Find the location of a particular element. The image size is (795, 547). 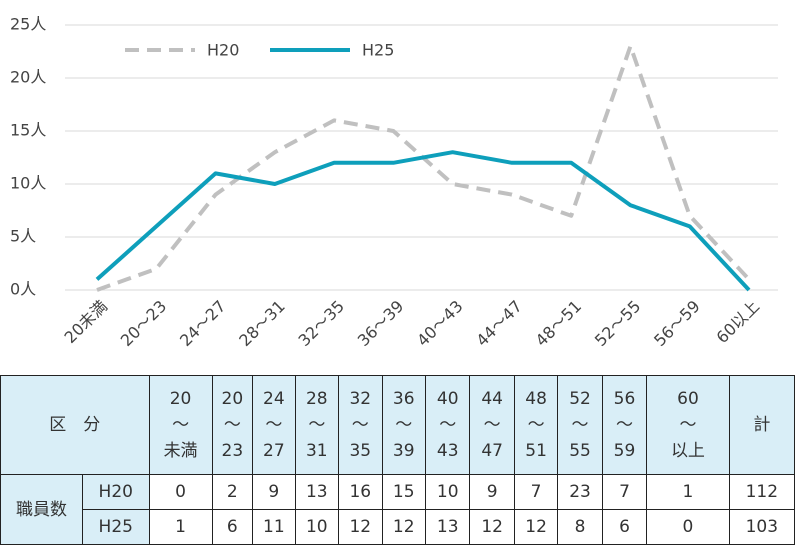

x-tick-label: 32～35 is located at coordinates (322, 324).